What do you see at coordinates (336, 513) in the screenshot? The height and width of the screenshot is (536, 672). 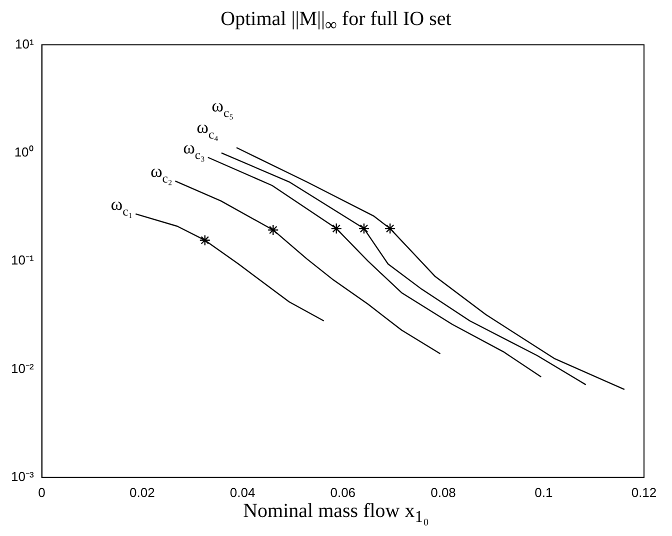 I see `x-axis-title: Nominal mass flow x$_{1₀}$` at bounding box center [336, 513].